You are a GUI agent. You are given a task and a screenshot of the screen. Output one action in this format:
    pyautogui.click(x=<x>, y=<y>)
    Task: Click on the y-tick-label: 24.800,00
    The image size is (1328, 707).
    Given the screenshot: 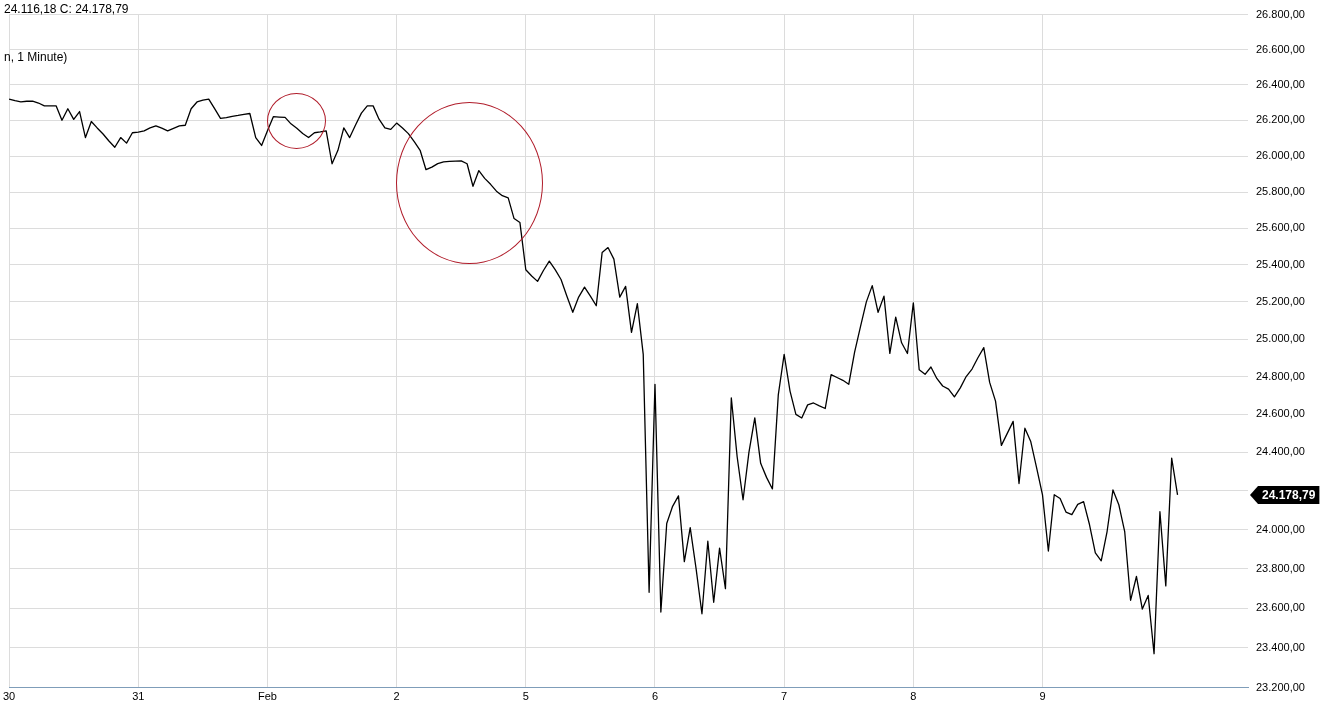 What is the action you would take?
    pyautogui.click(x=1280, y=375)
    